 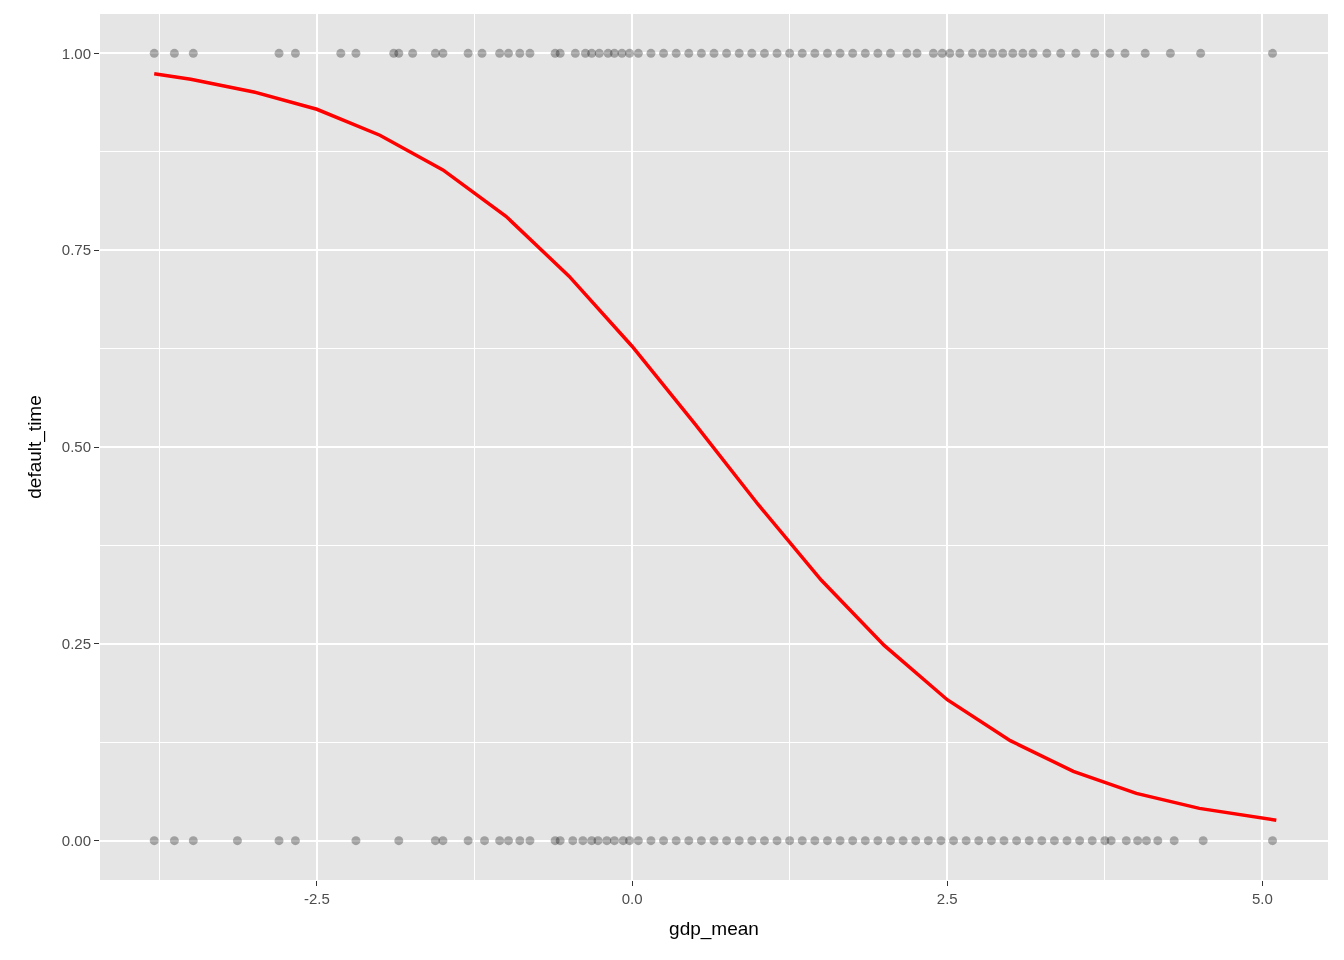 What do you see at coordinates (316, 898) in the screenshot?
I see `x-tick-label: -2.5` at bounding box center [316, 898].